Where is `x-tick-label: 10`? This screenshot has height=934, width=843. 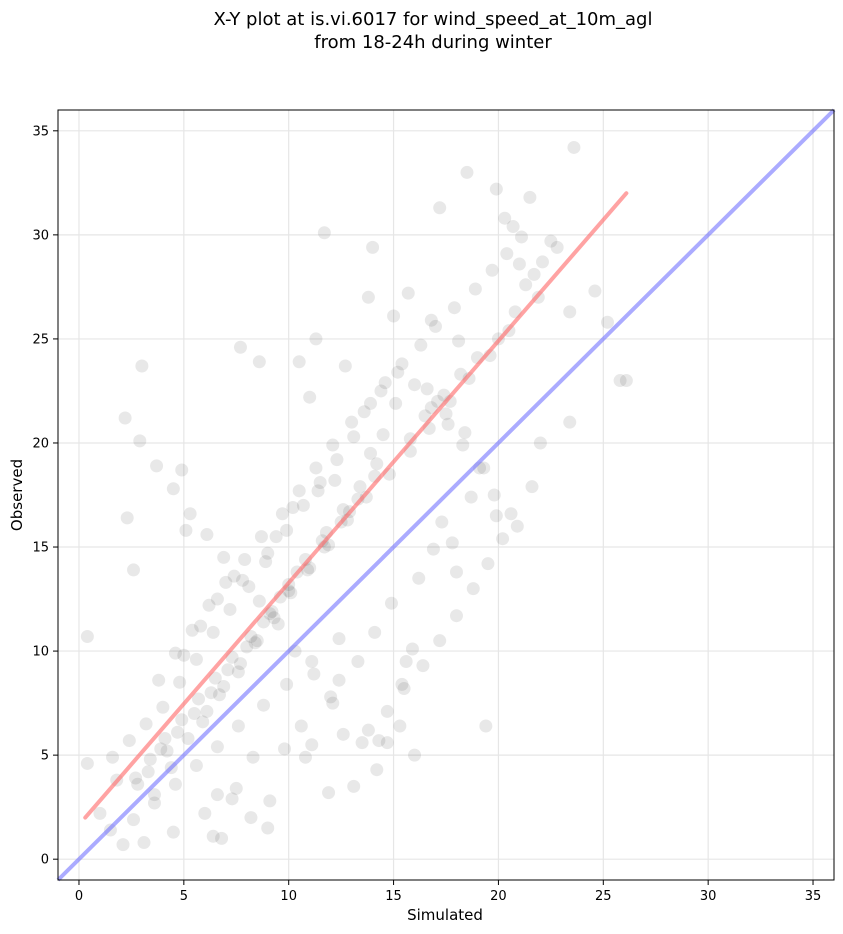
x-tick-label: 10 is located at coordinates (288, 896).